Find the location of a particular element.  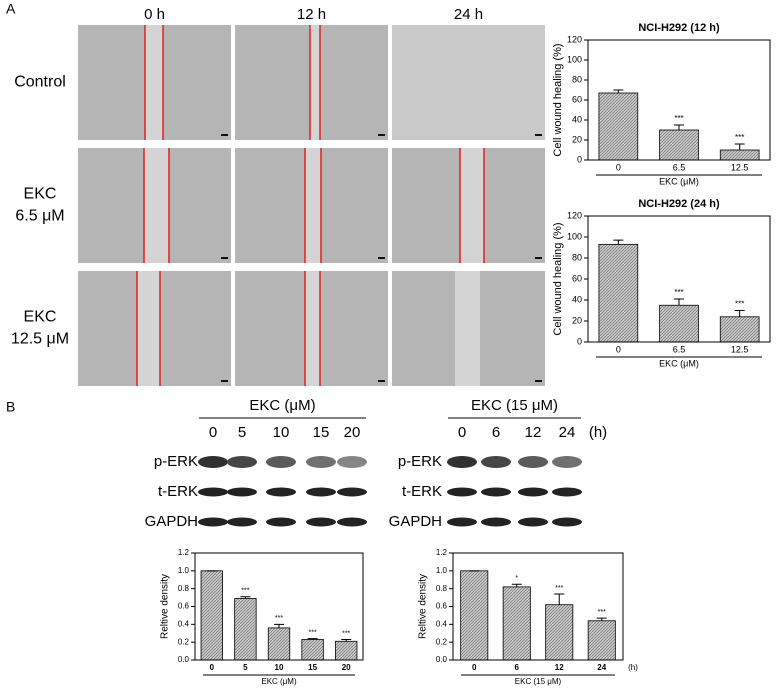

x-tick-label: 12 is located at coordinates (559, 667).